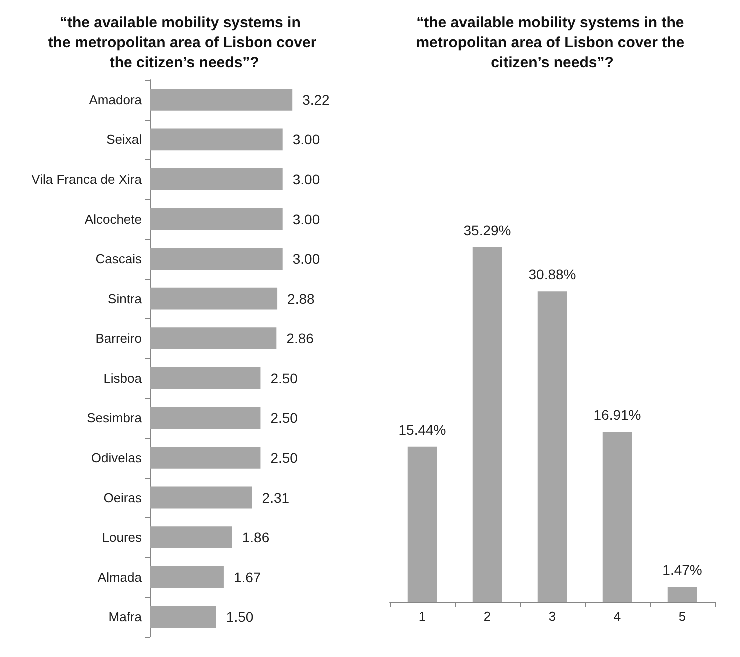  I want to click on y-tick-label: Loures, so click(122, 538).